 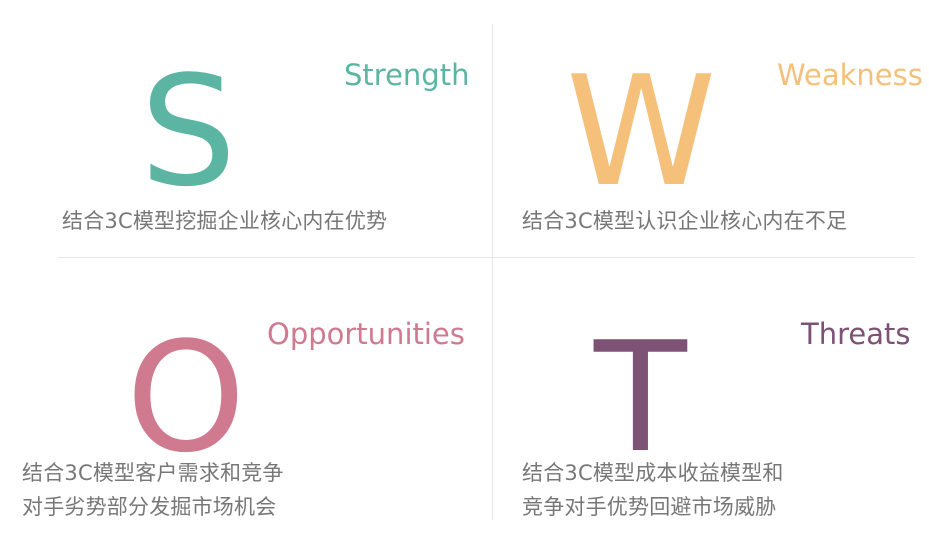 What do you see at coordinates (492, 272) in the screenshot?
I see `vertical-divider` at bounding box center [492, 272].